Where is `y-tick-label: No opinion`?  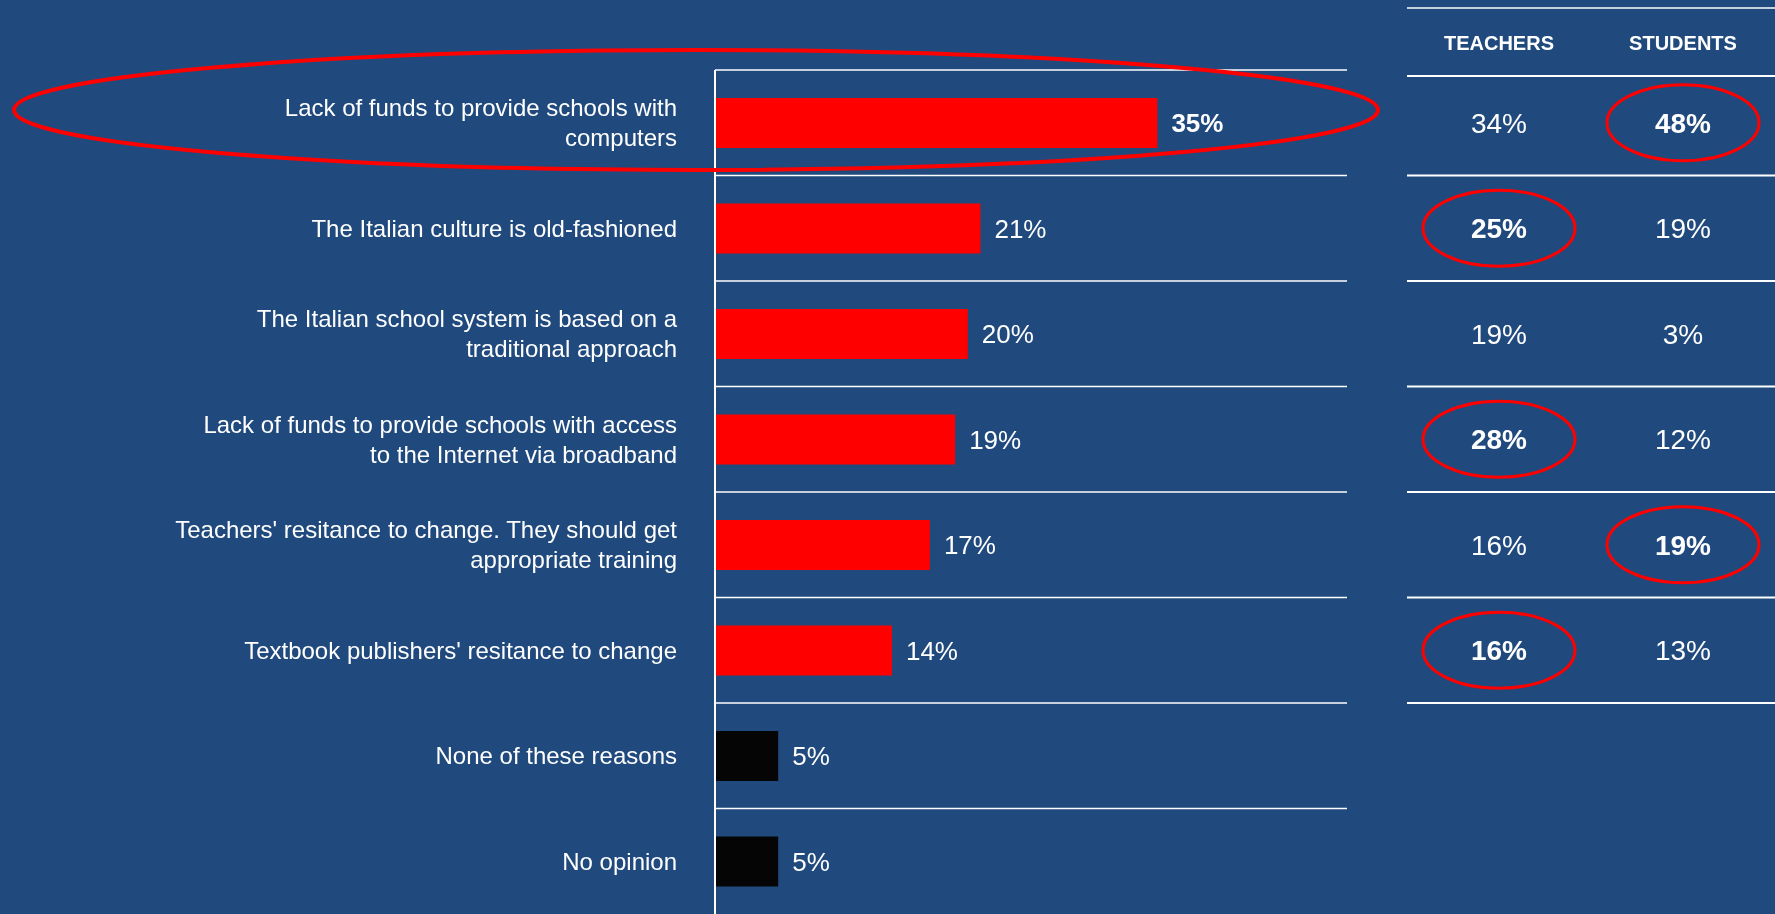 y-tick-label: No opinion is located at coordinates (619, 861).